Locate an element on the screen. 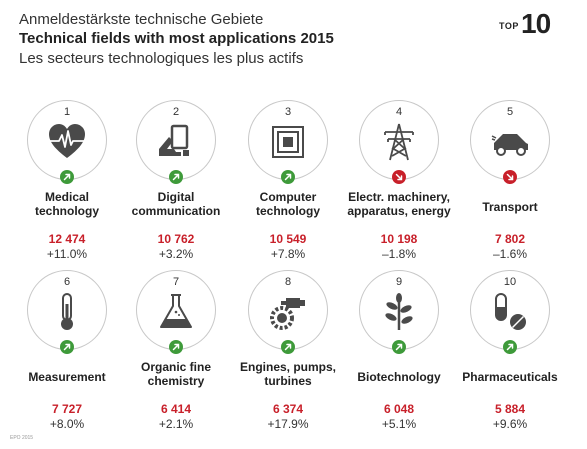 The image size is (587, 449). item-name-line2: chemistry is located at coordinates (176, 381).